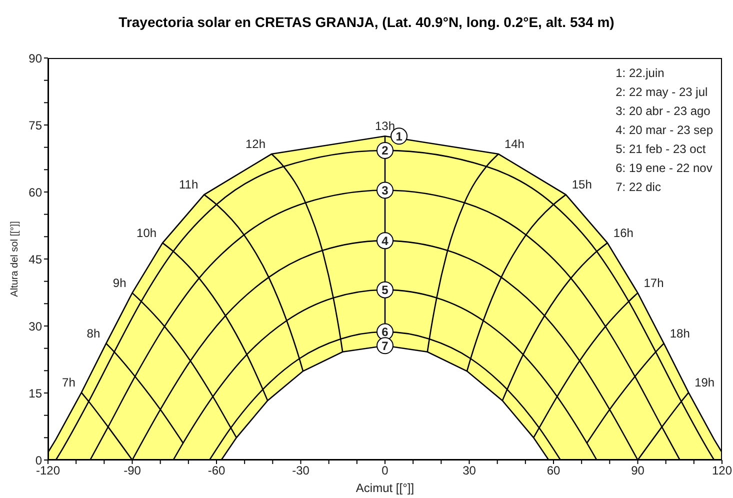 Image resolution: width=733 pixels, height=498 pixels. What do you see at coordinates (661, 149) in the screenshot?
I see `annotation: 5: 21 feb - 23 oct` at bounding box center [661, 149].